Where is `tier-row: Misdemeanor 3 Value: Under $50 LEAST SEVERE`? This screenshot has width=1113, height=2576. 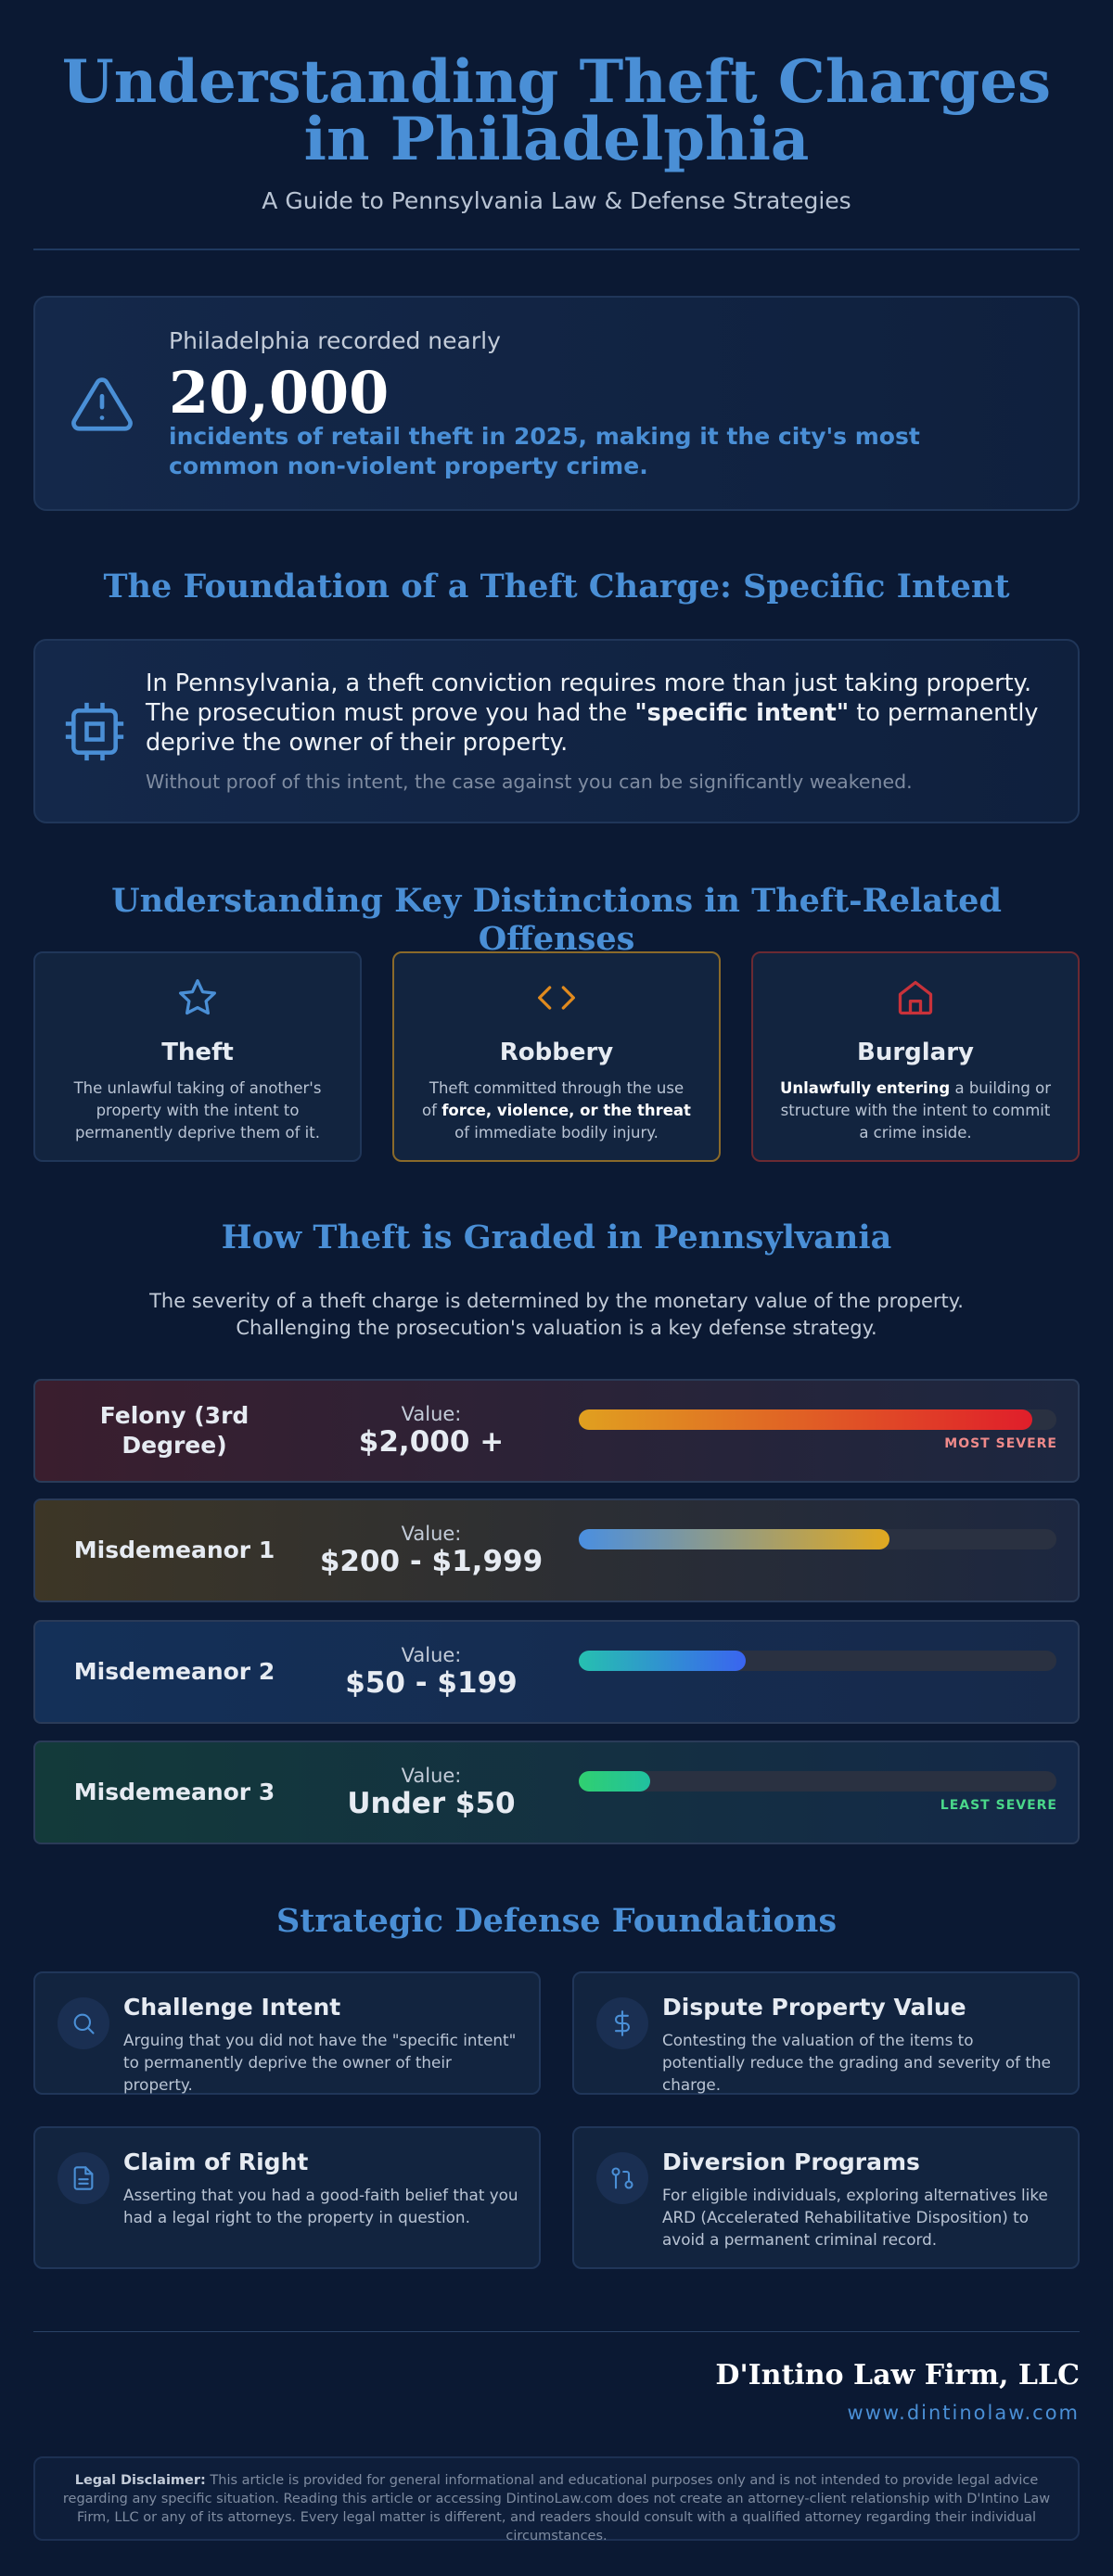 tier-row: Misdemeanor 3 Value: Under $50 LEAST SEVERE is located at coordinates (556, 1793).